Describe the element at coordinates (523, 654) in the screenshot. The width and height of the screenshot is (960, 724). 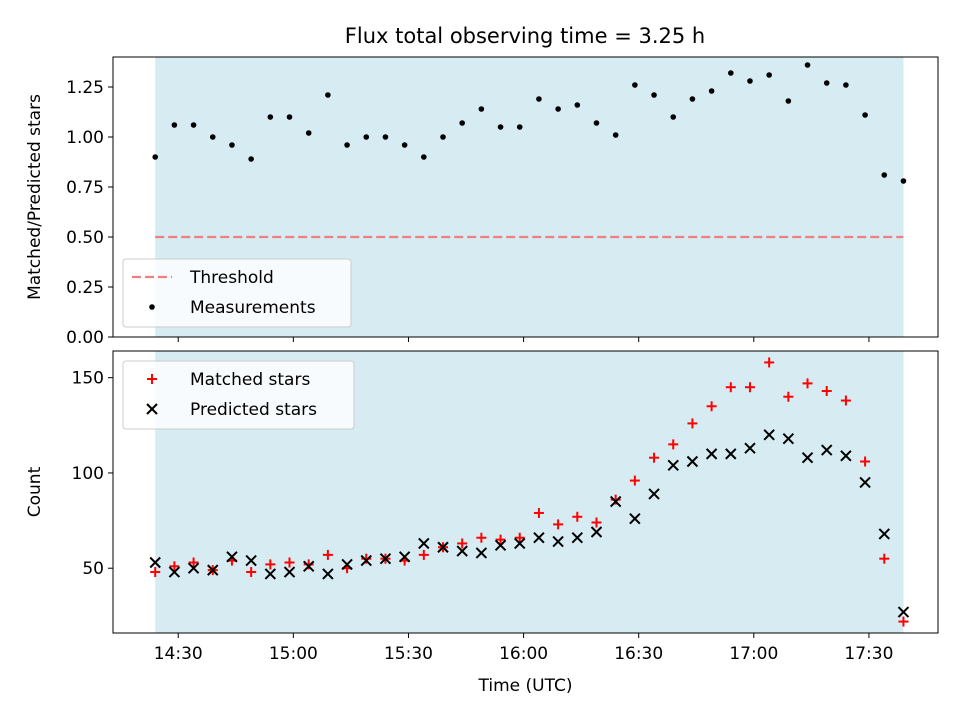
I see `x-tick-label: 16:00` at that location.